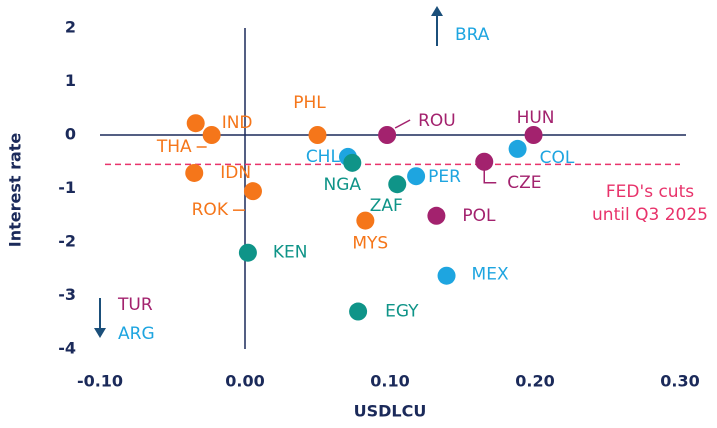  Describe the element at coordinates (67, 241) in the screenshot. I see `y-tick-label: -2` at that location.